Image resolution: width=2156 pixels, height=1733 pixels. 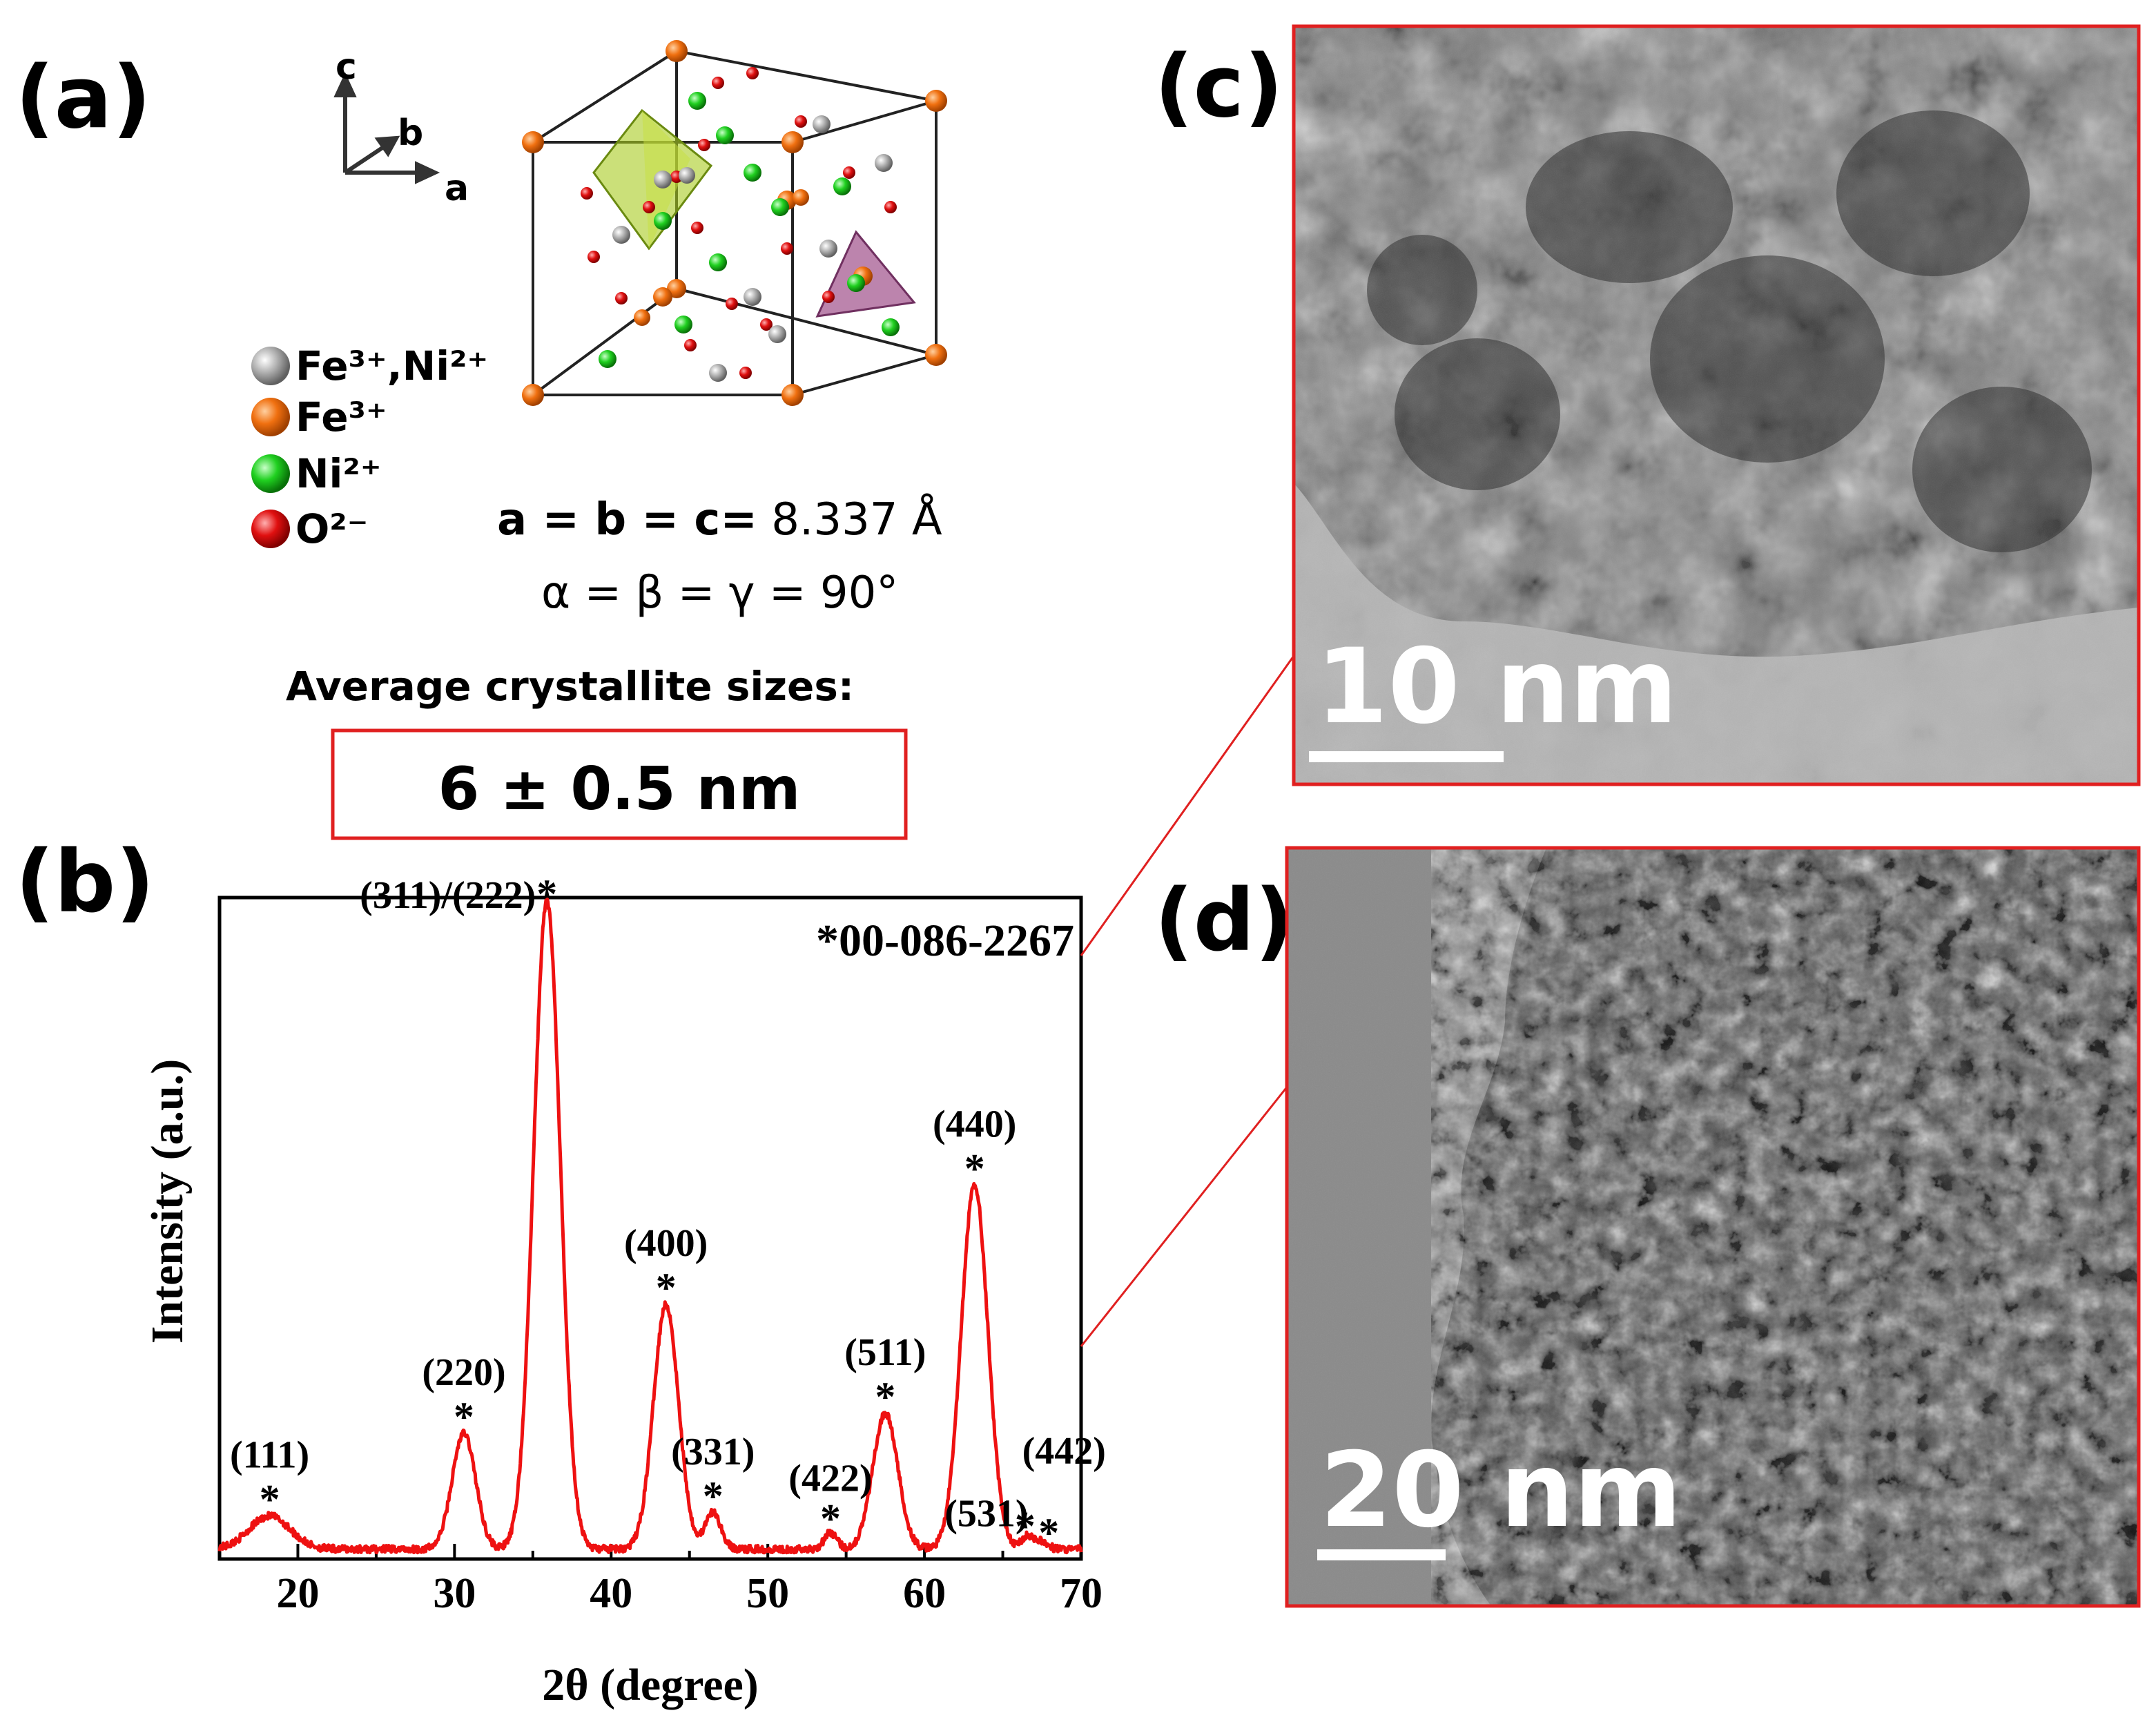 What do you see at coordinates (1501, 1491) in the screenshot?
I see `scale-label-d: 20 nm` at bounding box center [1501, 1491].